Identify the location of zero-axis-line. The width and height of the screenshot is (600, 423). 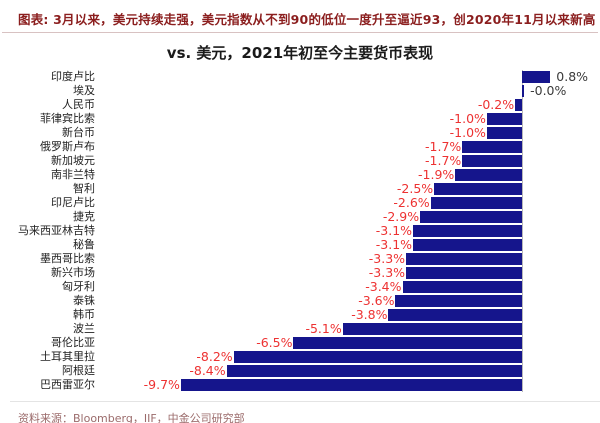
(523, 231).